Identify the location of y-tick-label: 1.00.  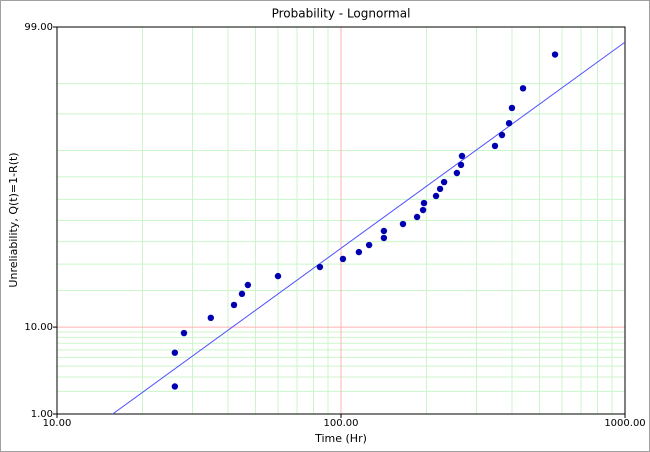
(42, 414).